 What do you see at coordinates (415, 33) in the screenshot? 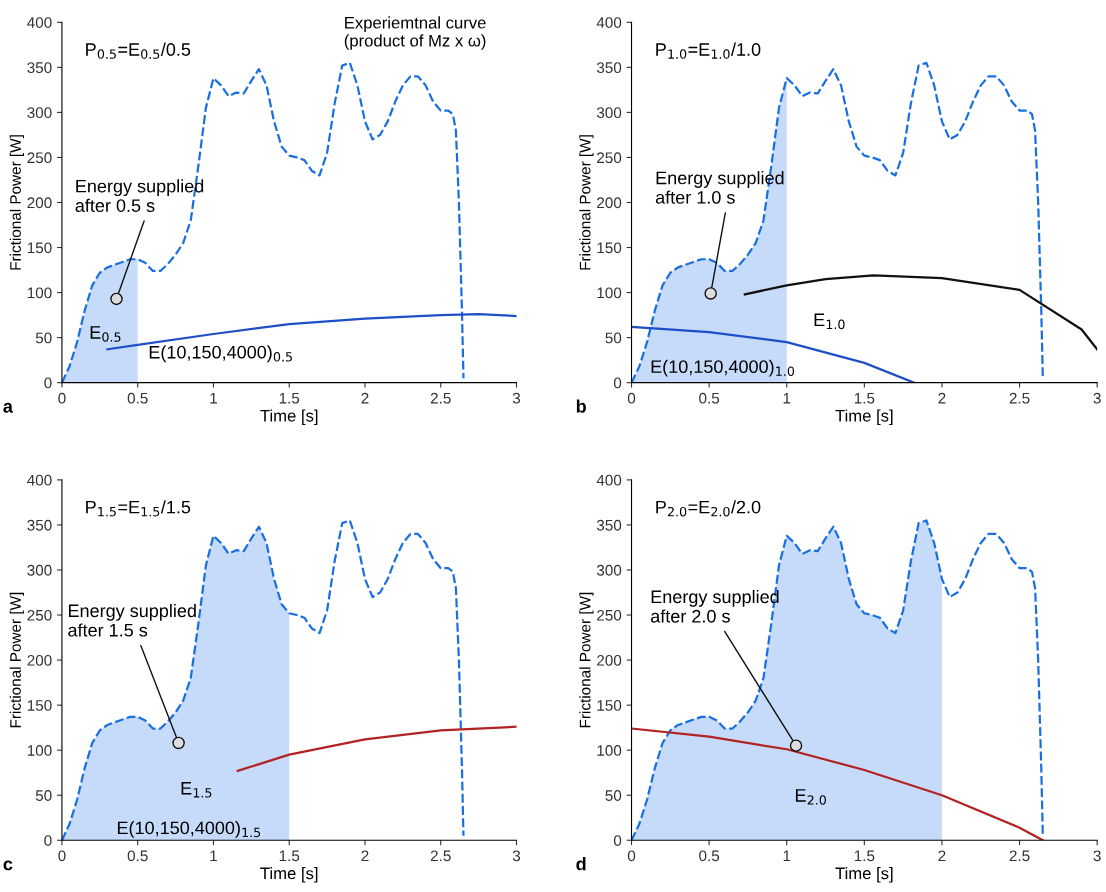
I see `annotation: Experiemtnal curve (product of Mz x ω)` at bounding box center [415, 33].